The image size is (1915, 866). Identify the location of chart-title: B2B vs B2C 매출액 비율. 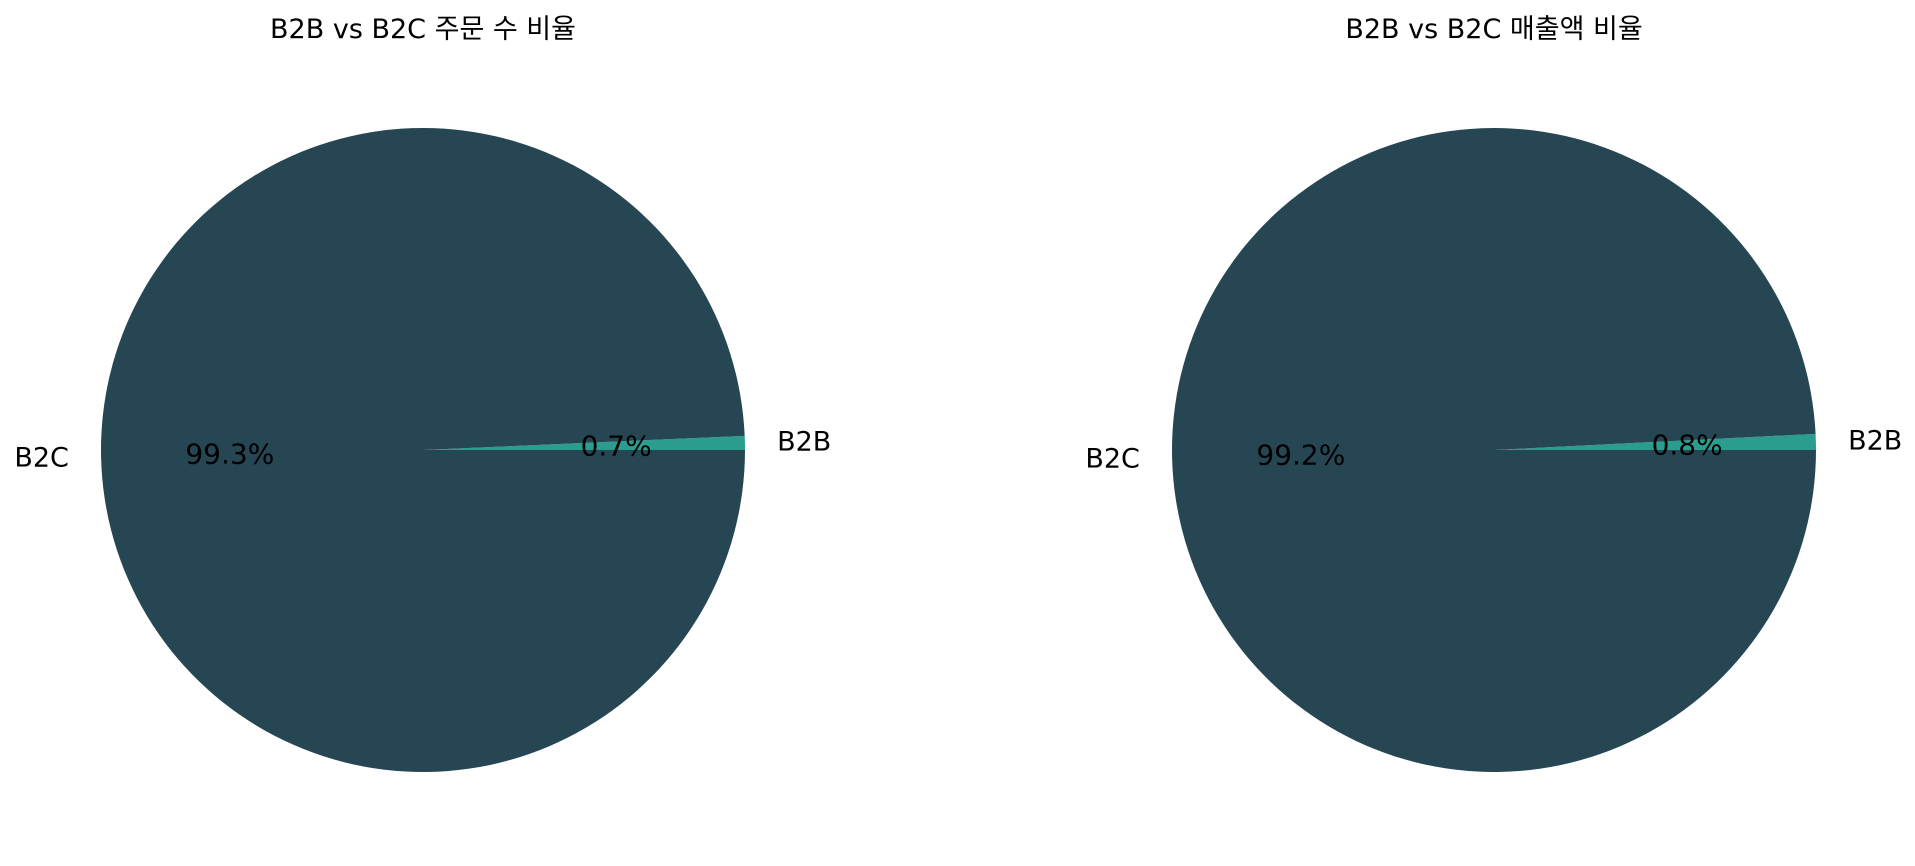
(1493, 29).